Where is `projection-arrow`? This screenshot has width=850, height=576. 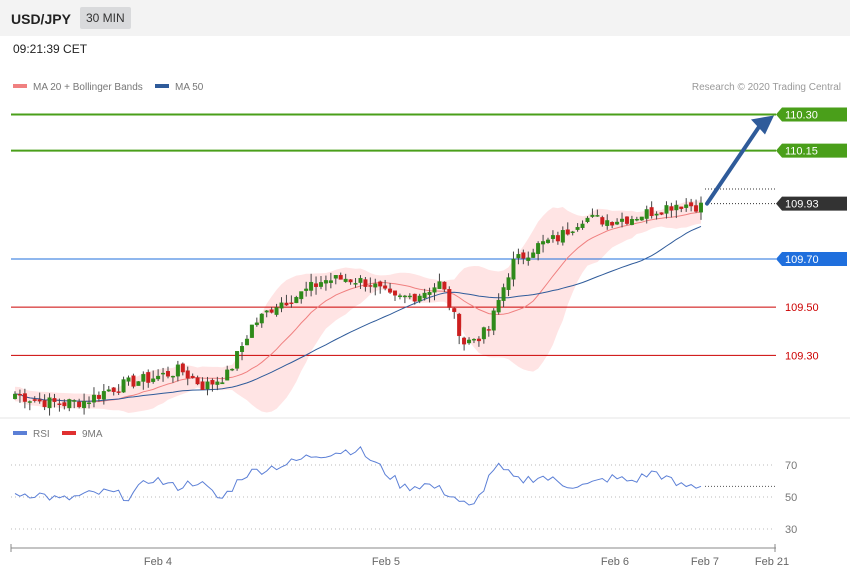
projection-arrow is located at coordinates (739, 160).